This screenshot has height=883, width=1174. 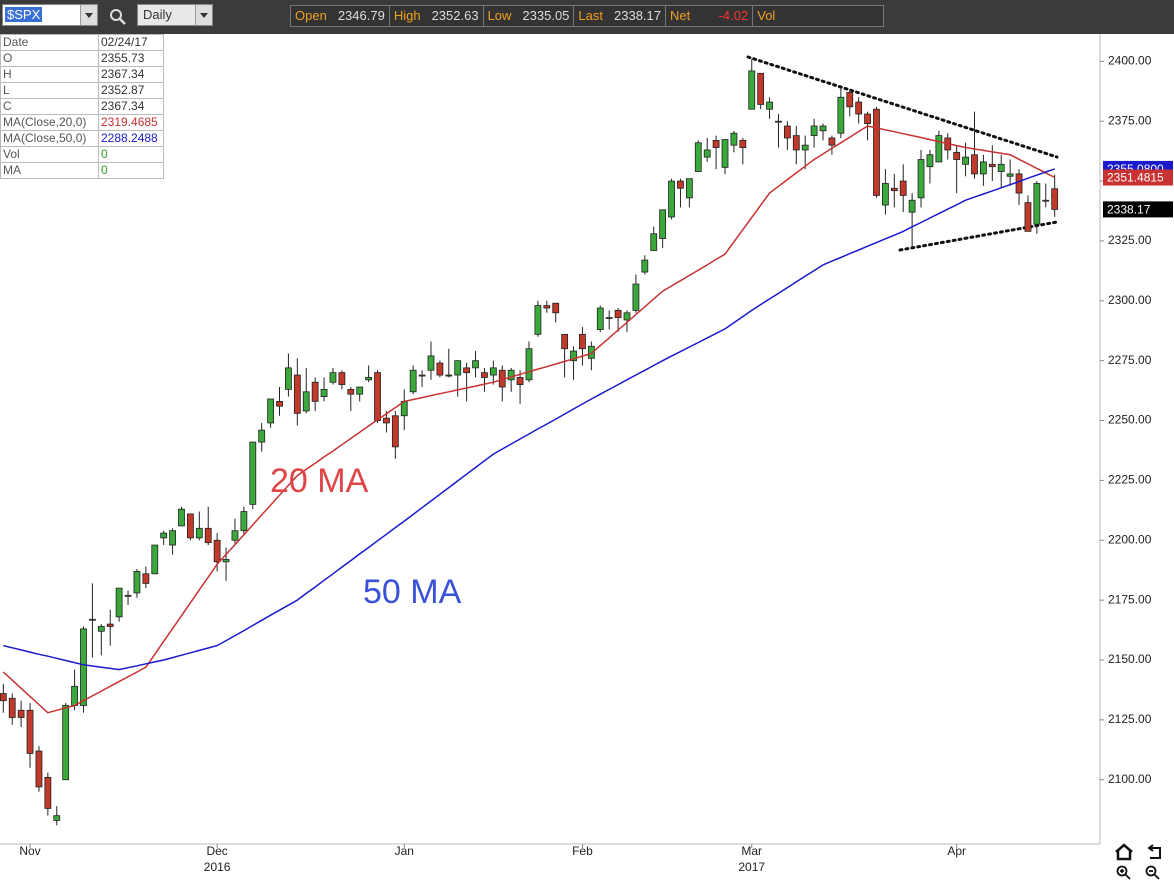 I want to click on info-row: MA(Close,50,0) 2288.2488, so click(x=82, y=138).